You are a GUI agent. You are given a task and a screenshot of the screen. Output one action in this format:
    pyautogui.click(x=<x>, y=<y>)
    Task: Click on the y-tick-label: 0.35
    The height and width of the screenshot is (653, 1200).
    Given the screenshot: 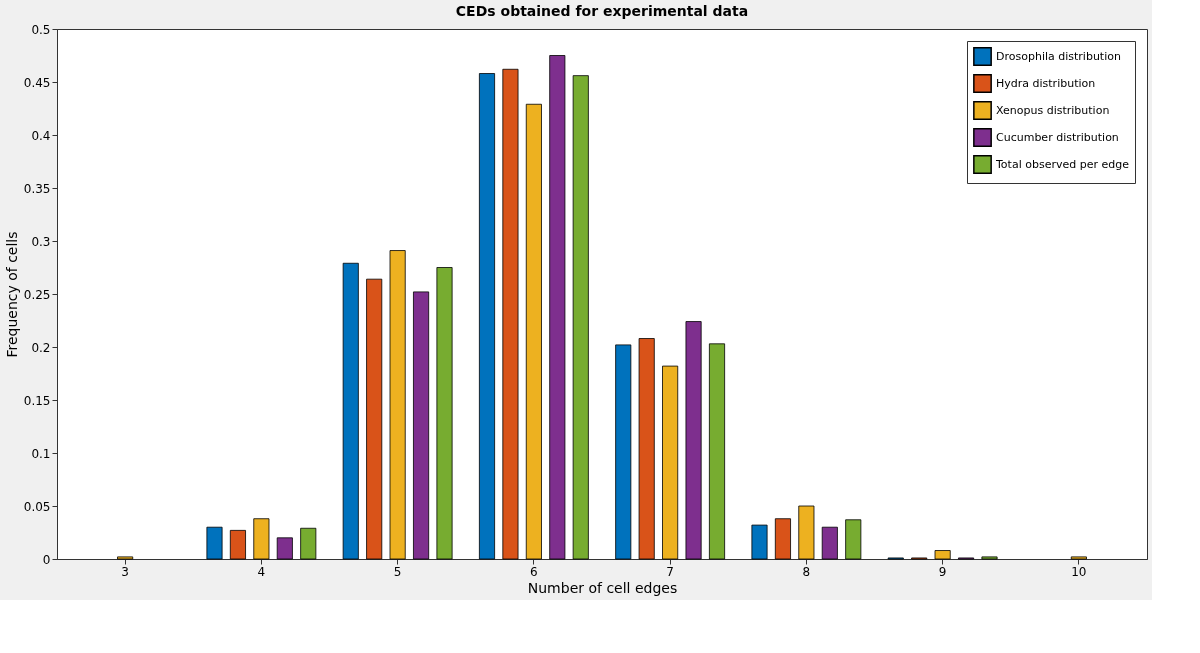 What is the action you would take?
    pyautogui.click(x=37, y=188)
    